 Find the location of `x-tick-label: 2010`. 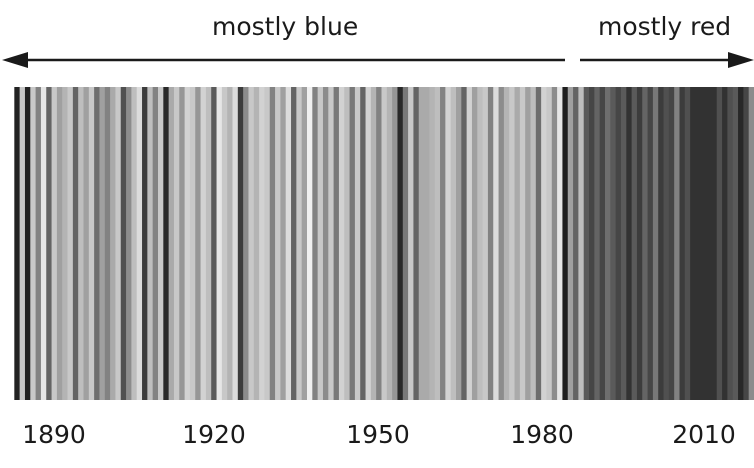

x-tick-label: 2010 is located at coordinates (704, 434).